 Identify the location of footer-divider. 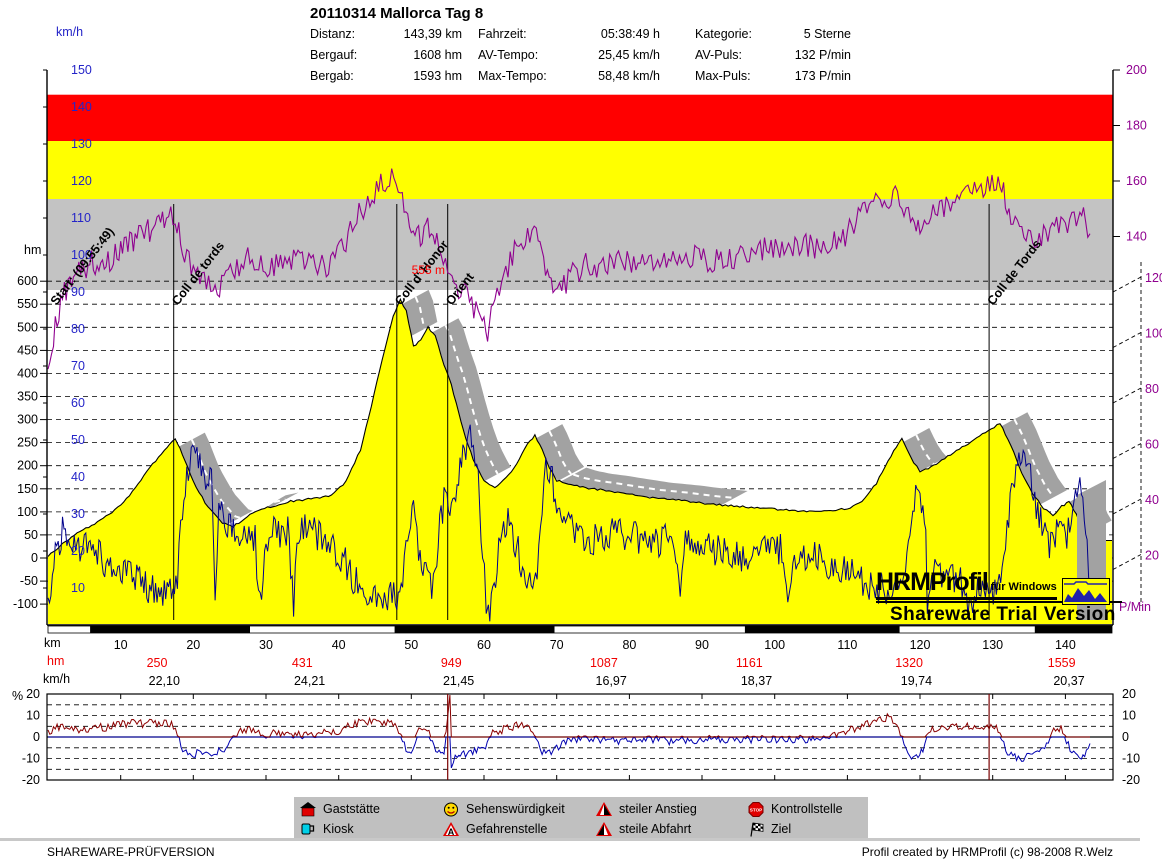
(570, 839).